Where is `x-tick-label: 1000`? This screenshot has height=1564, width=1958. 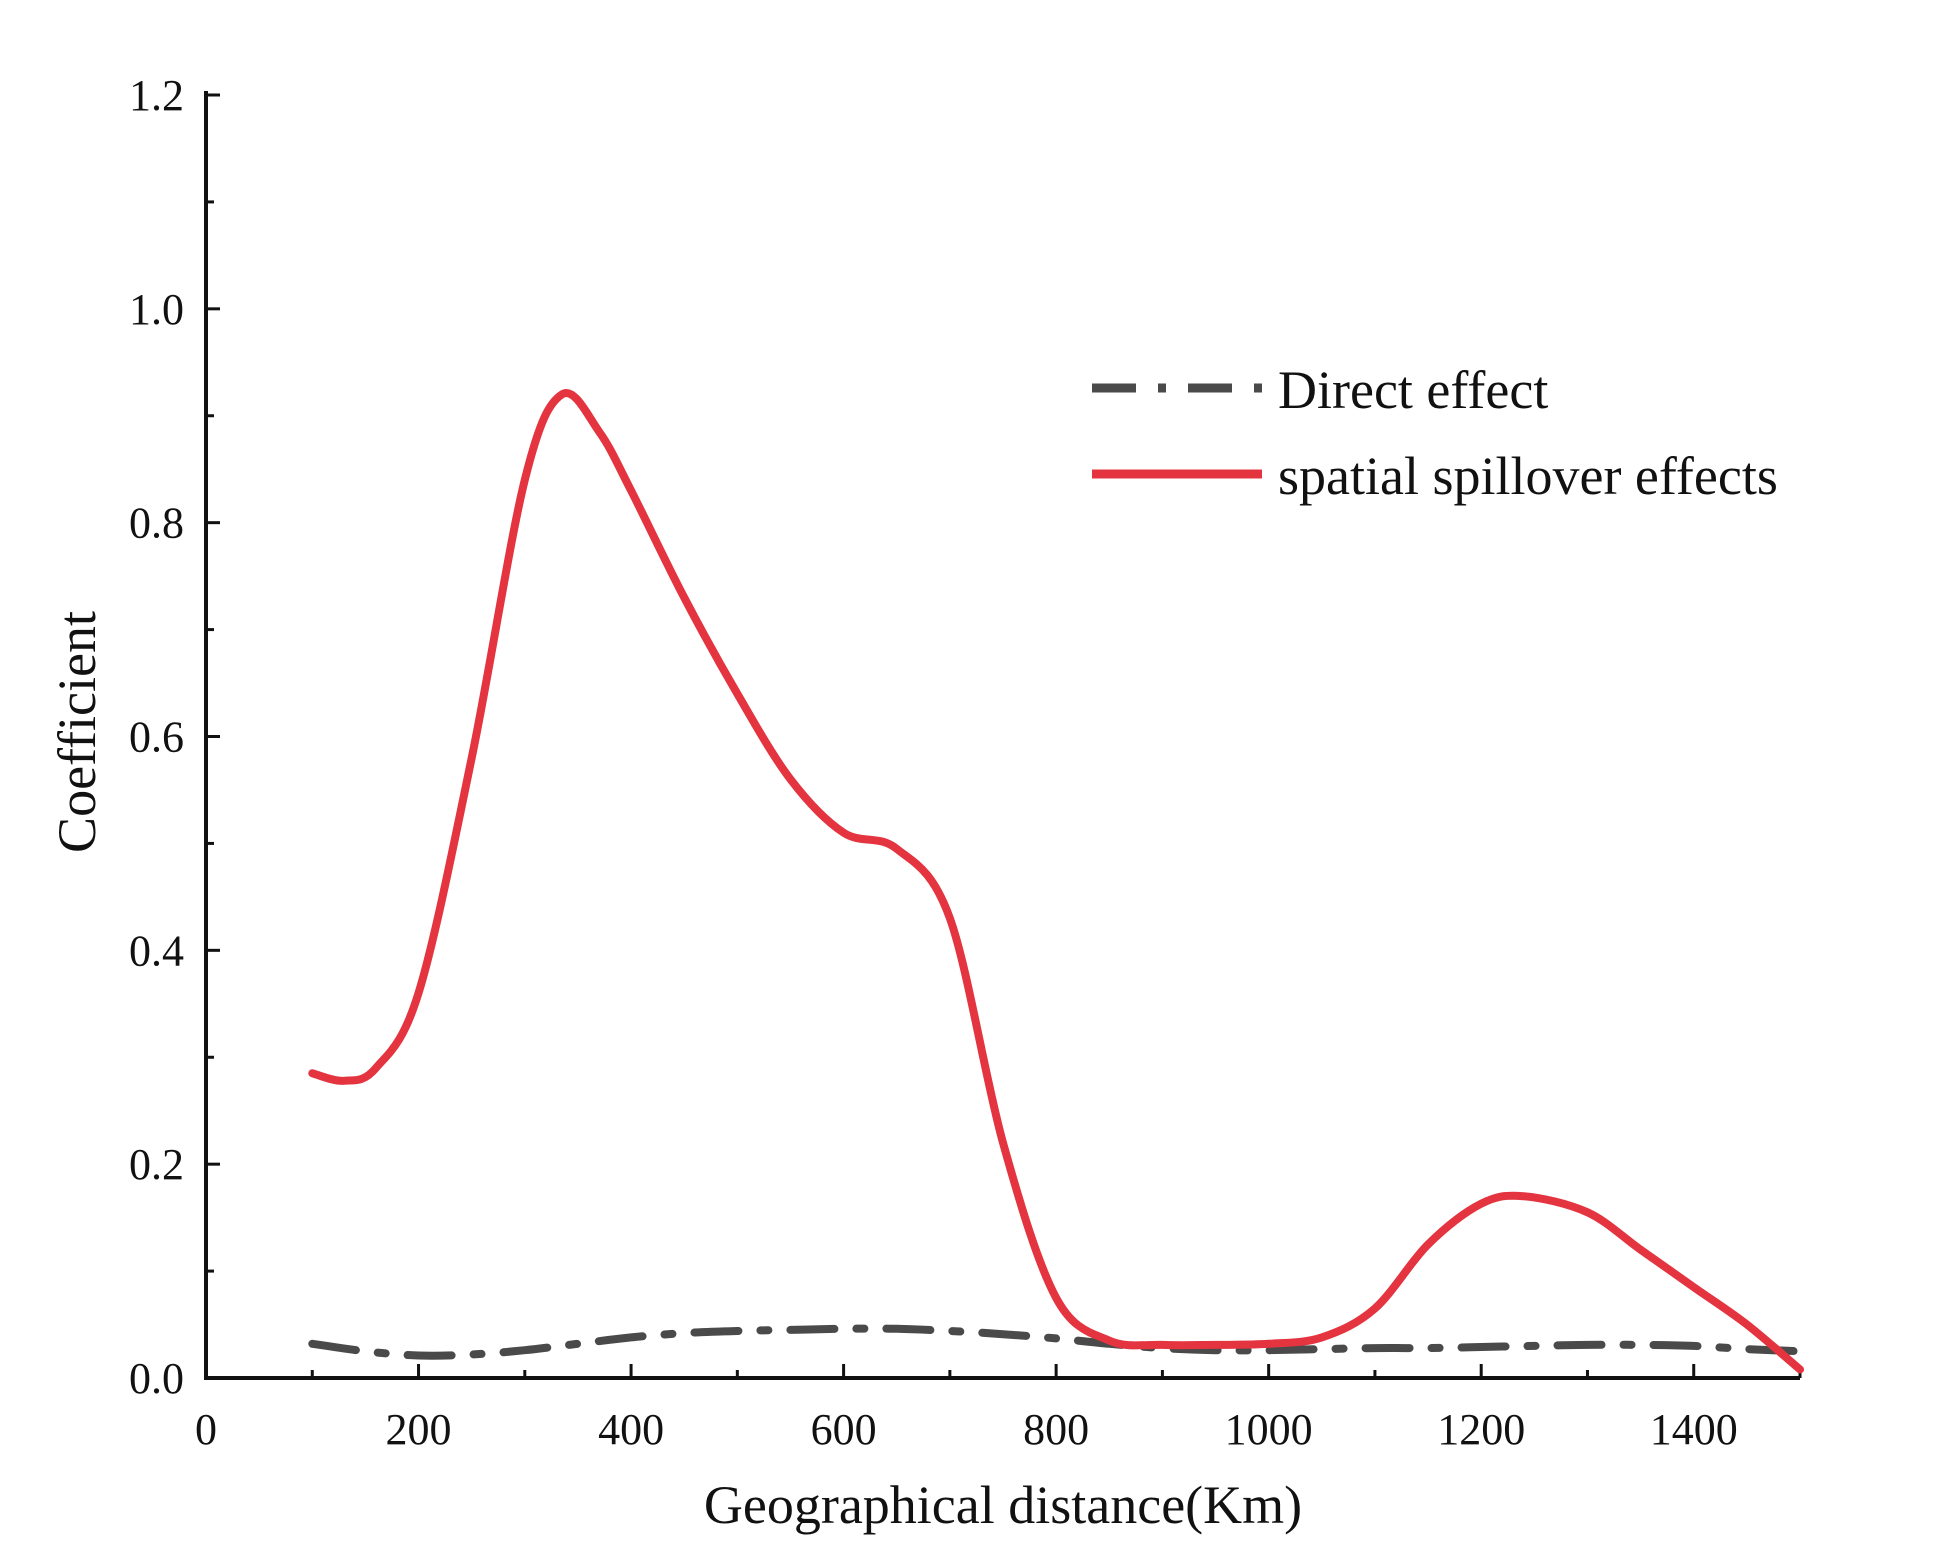 x-tick-label: 1000 is located at coordinates (1269, 1429).